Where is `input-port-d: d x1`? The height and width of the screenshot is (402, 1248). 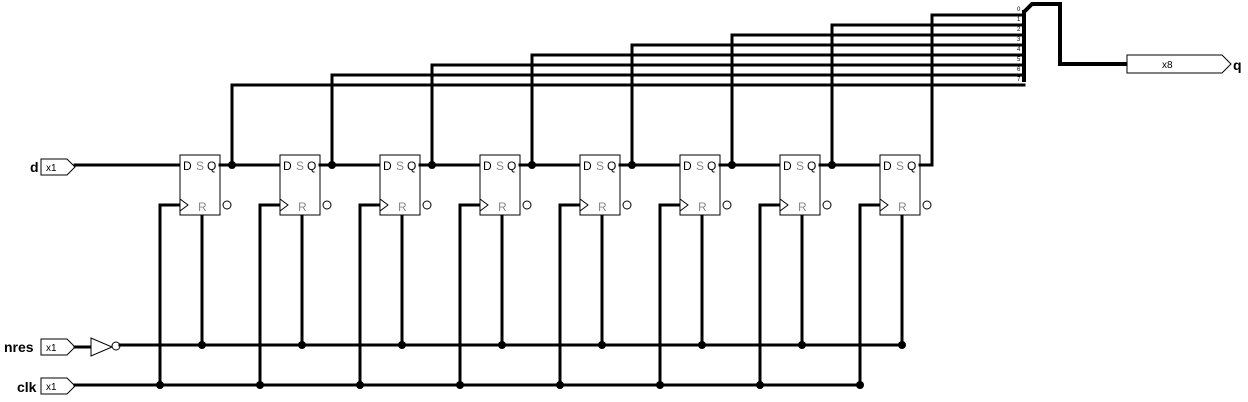
input-port-d: d x1 is located at coordinates (53, 167).